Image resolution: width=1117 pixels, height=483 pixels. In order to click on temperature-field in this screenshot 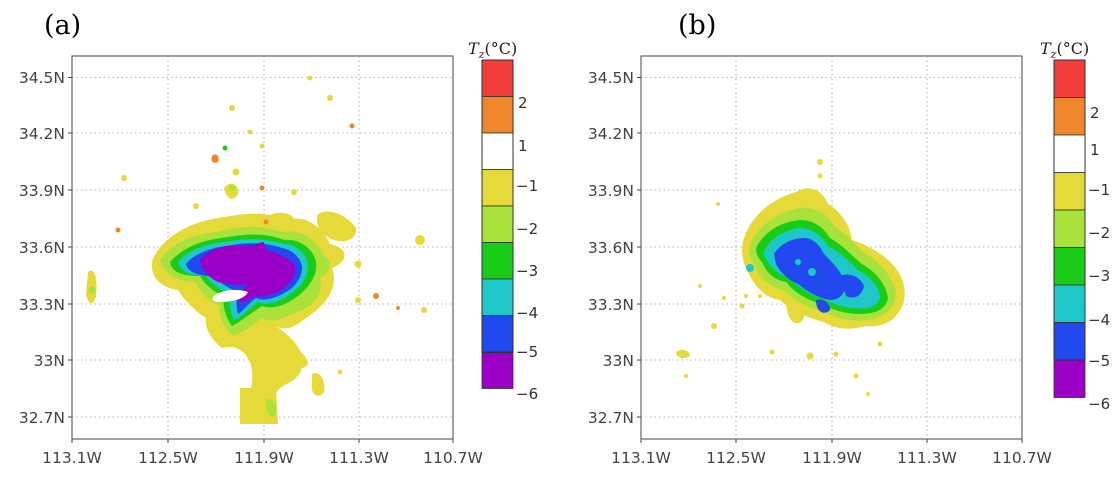, I will do `click(790, 277)`.